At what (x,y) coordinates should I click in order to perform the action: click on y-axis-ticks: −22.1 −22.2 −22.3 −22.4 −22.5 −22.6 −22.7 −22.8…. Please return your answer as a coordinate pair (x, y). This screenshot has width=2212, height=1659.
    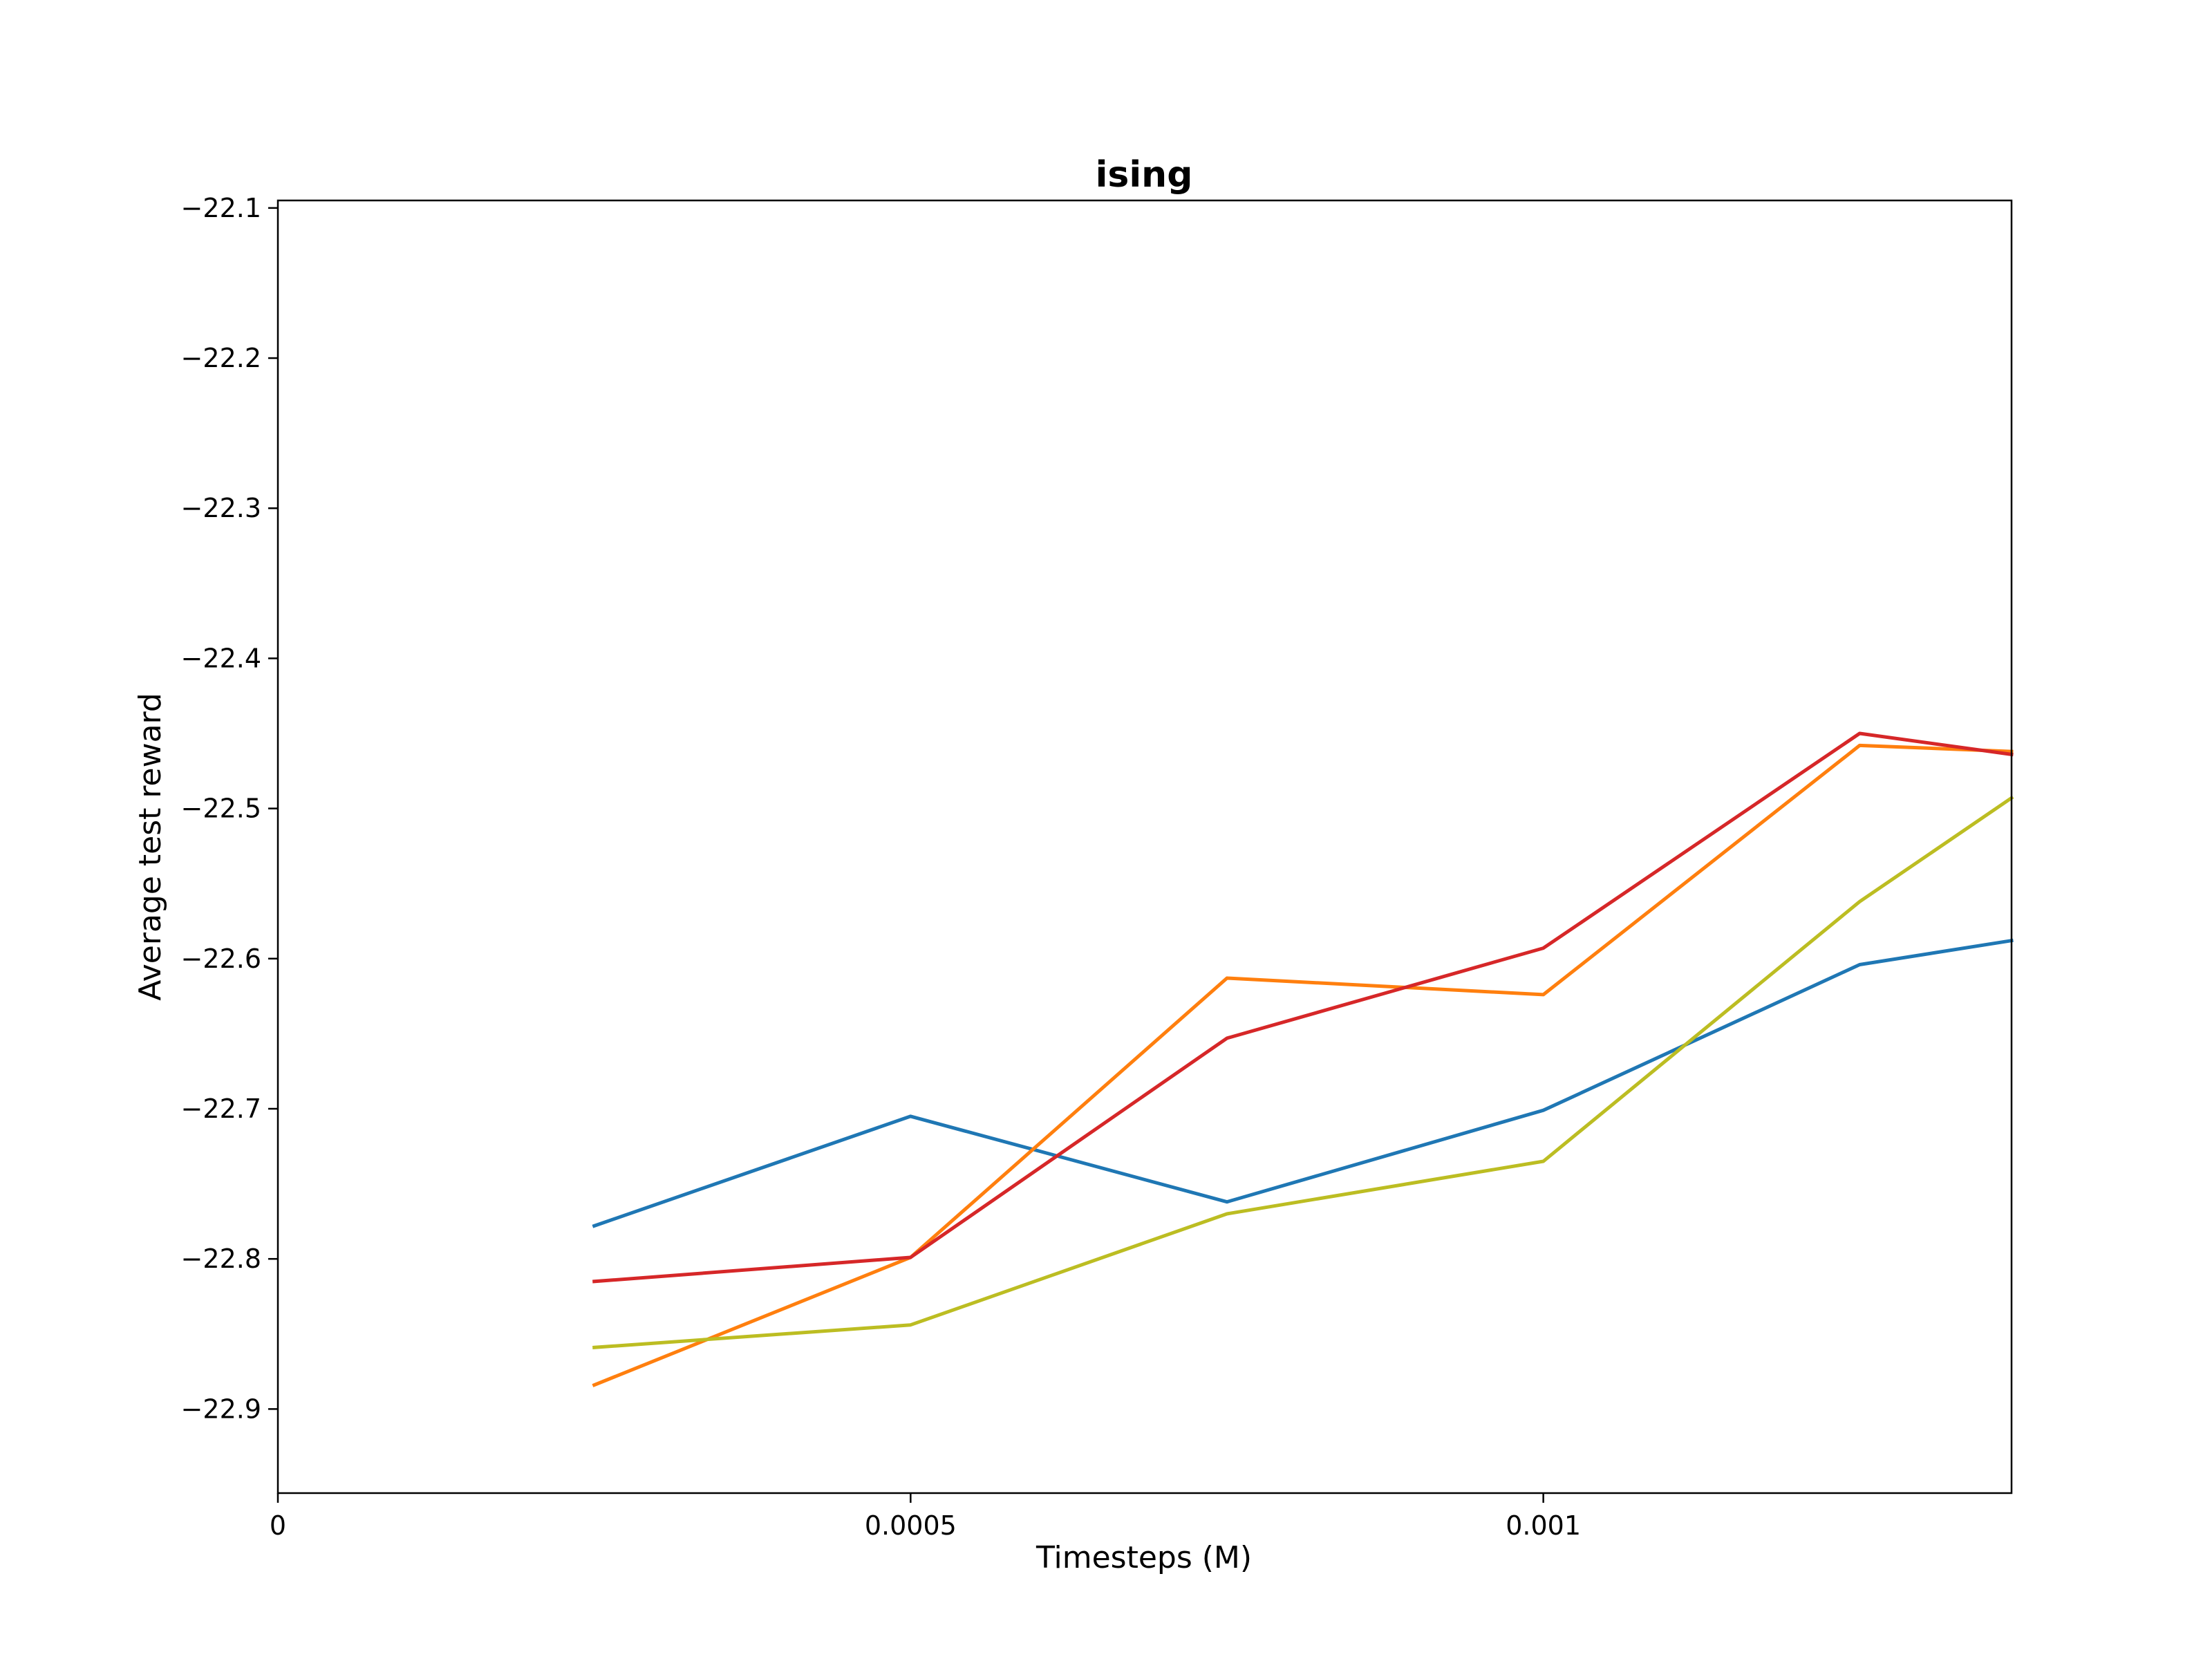
    Looking at the image, I should click on (229, 808).